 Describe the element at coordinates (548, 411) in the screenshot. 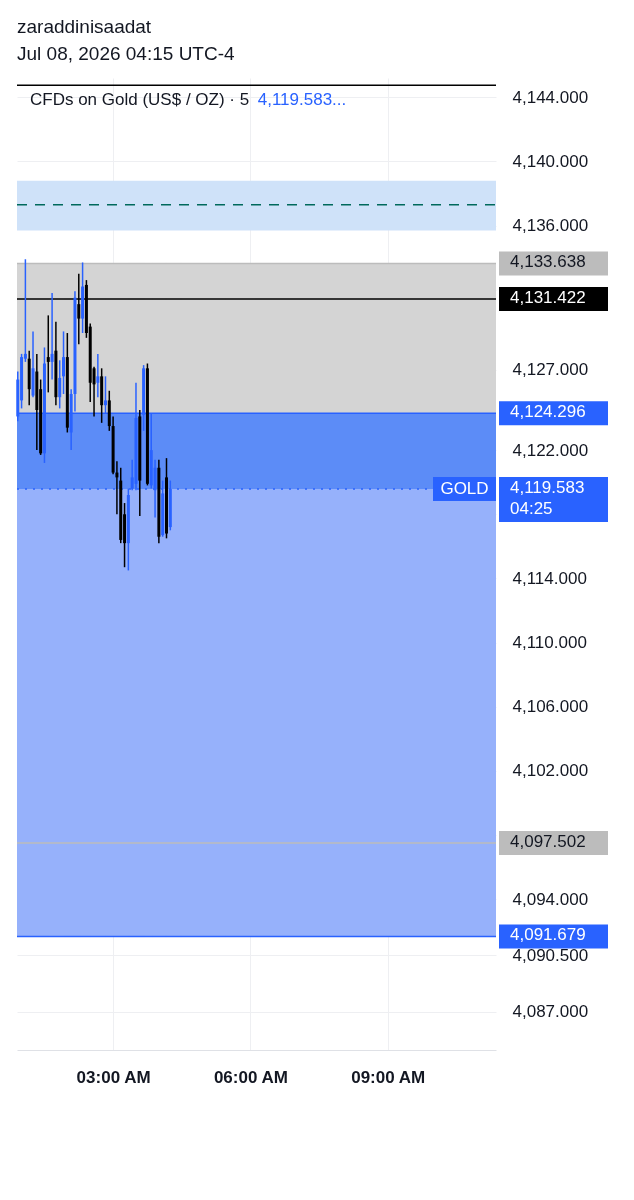

I see `ref-line-label: 4,124.296` at that location.